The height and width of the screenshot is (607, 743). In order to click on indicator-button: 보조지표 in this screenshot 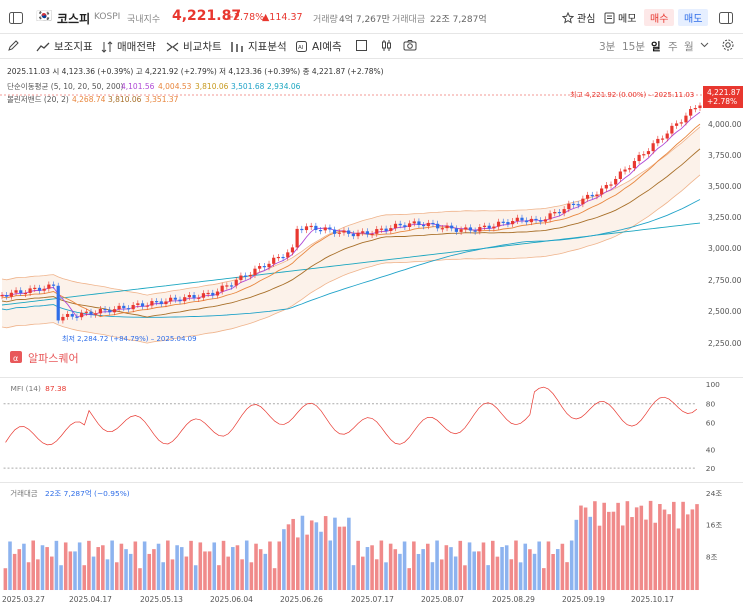, I will do `click(64, 46)`.